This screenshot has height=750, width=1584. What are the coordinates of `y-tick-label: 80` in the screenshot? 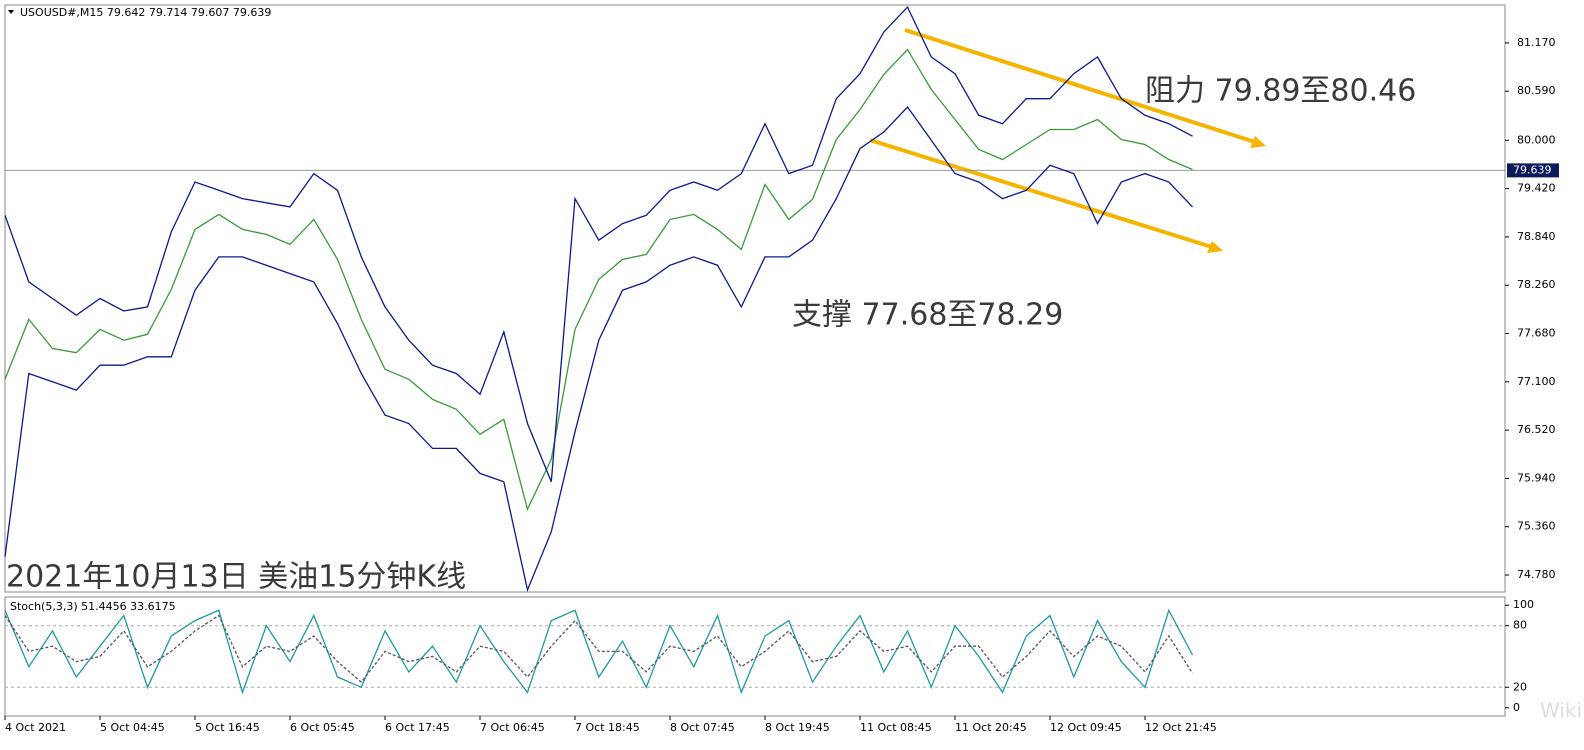 It's located at (1520, 625).